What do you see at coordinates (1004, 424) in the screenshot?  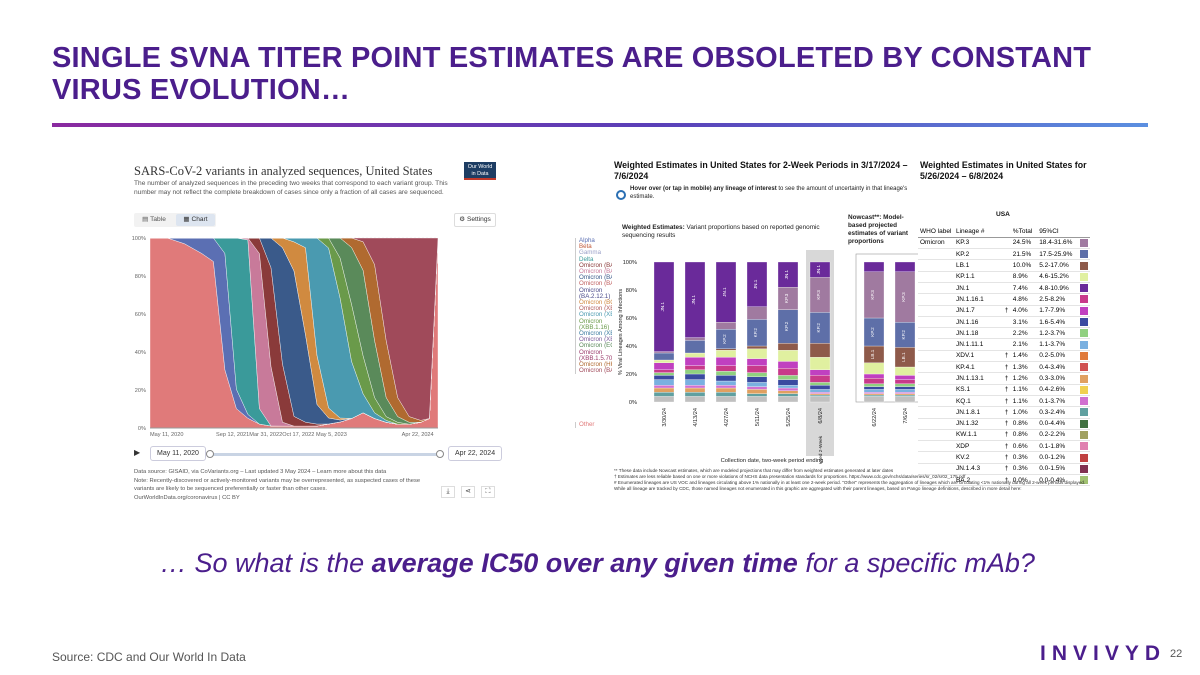 I see `table-row: JN.1.32 † 0.8% 0.0-4.4%` at bounding box center [1004, 424].